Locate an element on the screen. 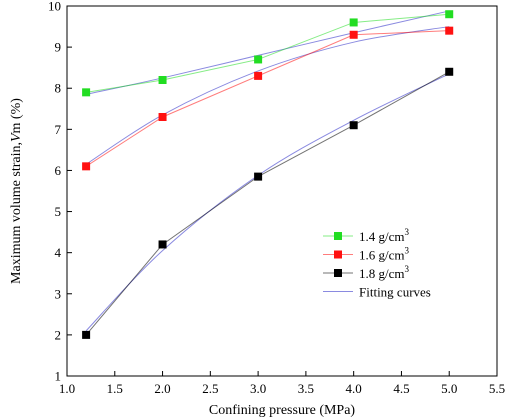 The image size is (512, 420). y-tick-label: 6 is located at coordinates (58, 170).